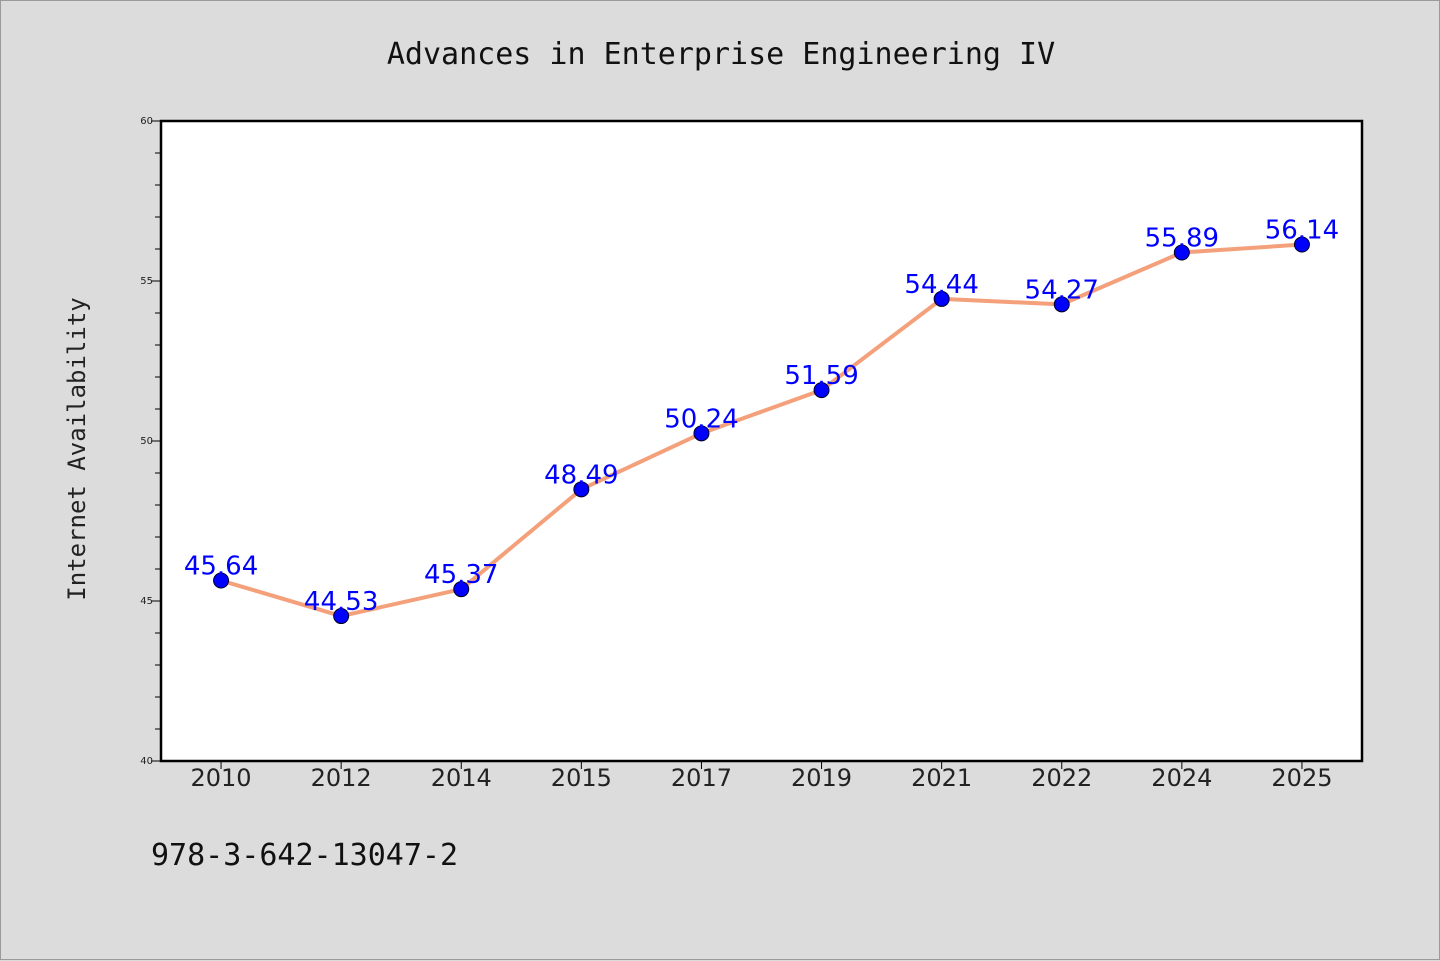 The height and width of the screenshot is (961, 1440). Describe the element at coordinates (761, 776) in the screenshot. I see `x-axis: 2010 2012 2014 2015 2017 2019 2021 2022 2024 2025` at that location.